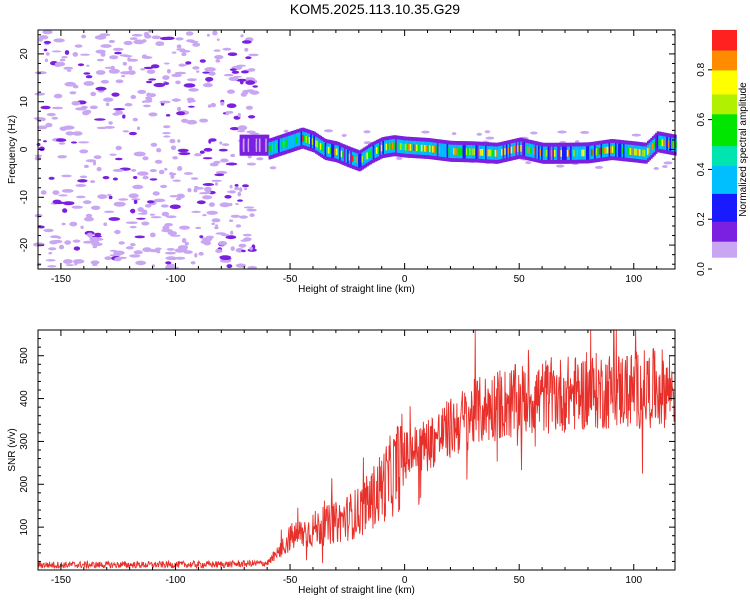 This screenshot has height=600, width=750. Describe the element at coordinates (24, 355) in the screenshot. I see `snr-ytick-label: 500` at that location.